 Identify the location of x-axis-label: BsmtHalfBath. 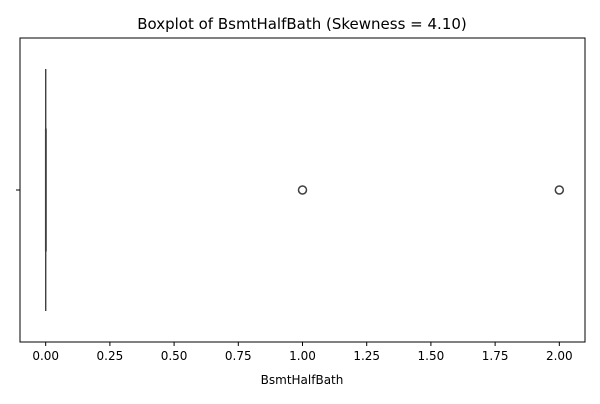
(302, 380).